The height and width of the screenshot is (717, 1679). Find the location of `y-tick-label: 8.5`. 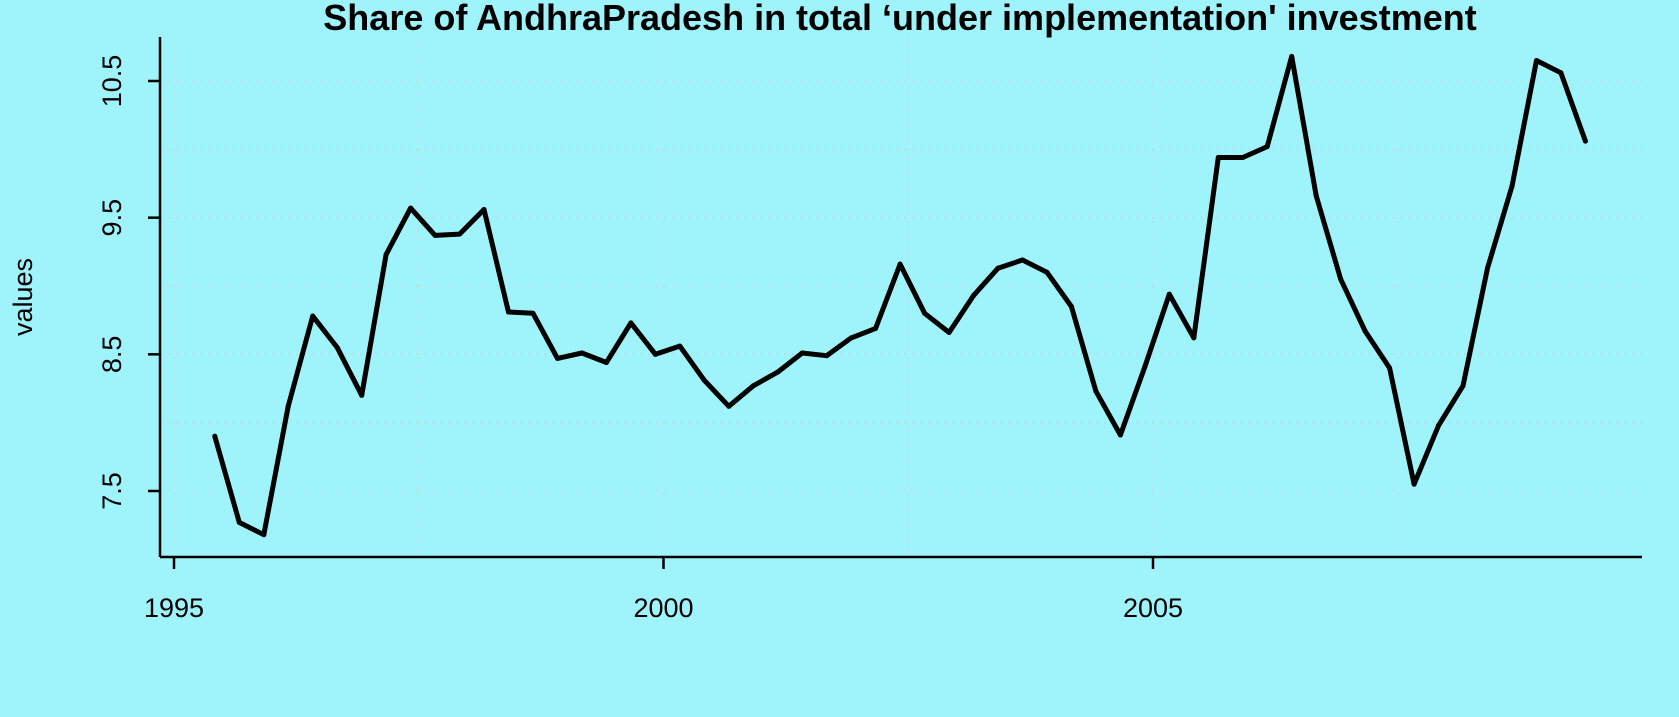

y-tick-label: 8.5 is located at coordinates (112, 355).